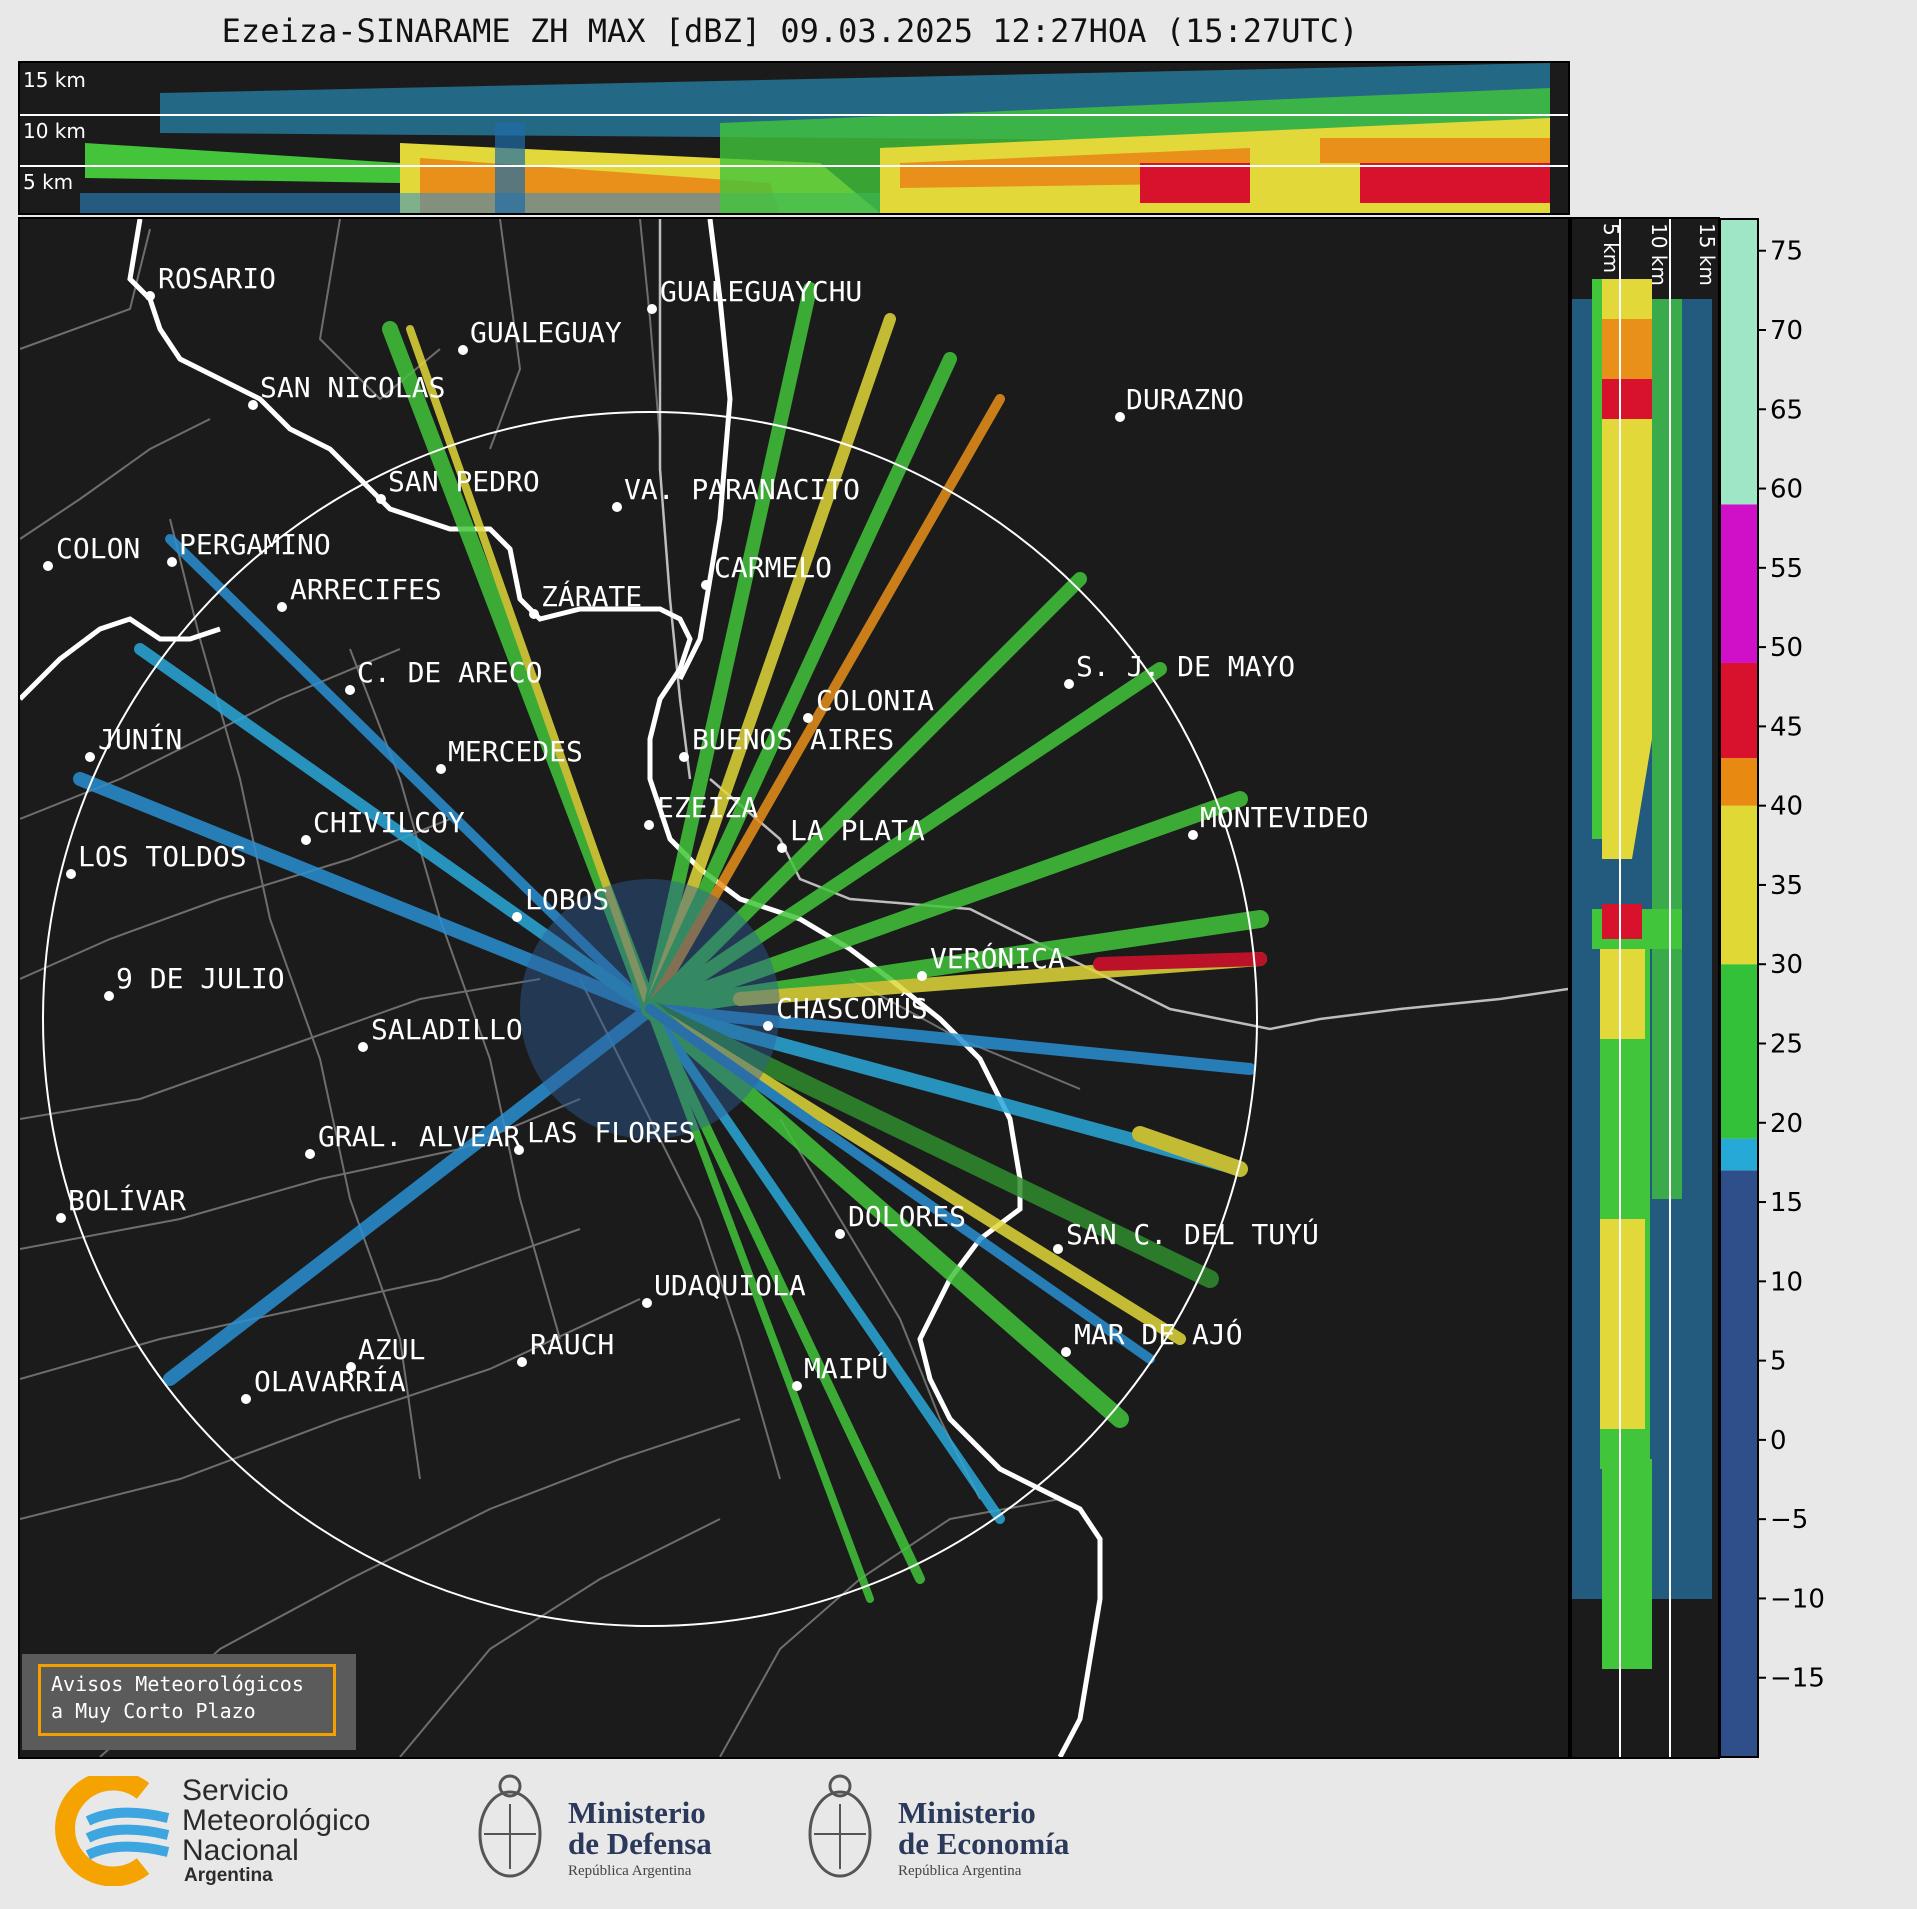  I want to click on colorbar-tick-label: −10, so click(1797, 1599).